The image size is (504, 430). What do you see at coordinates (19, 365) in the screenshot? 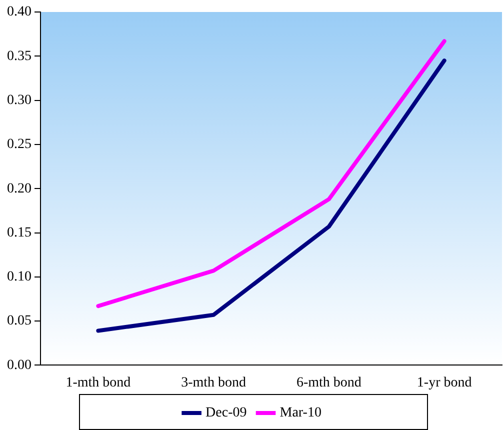
I see `y-tick-label: 0.00` at bounding box center [19, 365].